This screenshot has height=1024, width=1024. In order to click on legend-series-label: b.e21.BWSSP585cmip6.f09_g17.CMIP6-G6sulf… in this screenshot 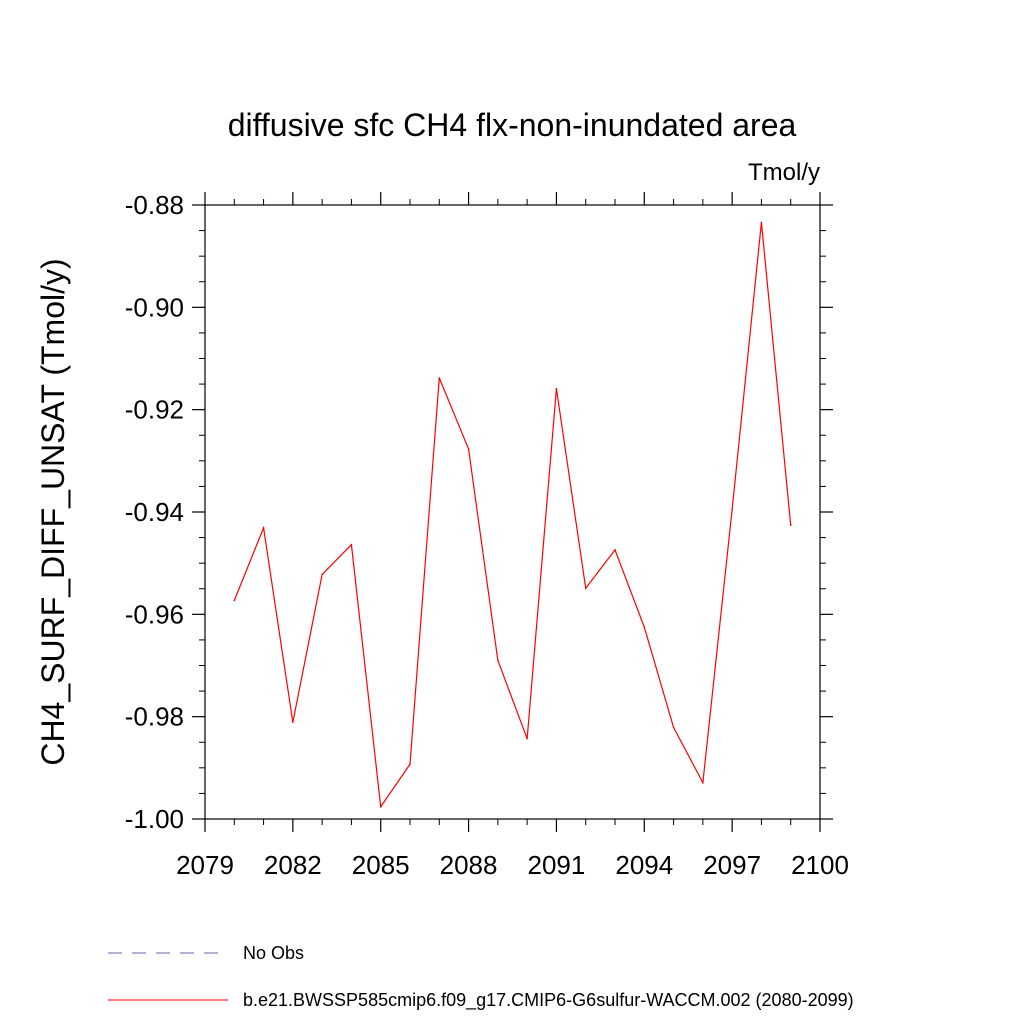, I will do `click(548, 1000)`.